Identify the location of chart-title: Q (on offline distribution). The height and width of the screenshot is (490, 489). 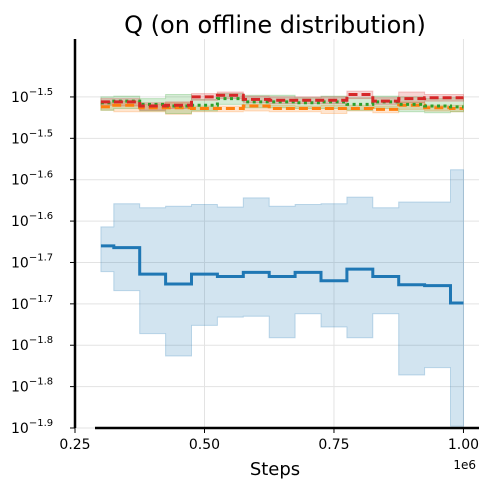
(275, 25).